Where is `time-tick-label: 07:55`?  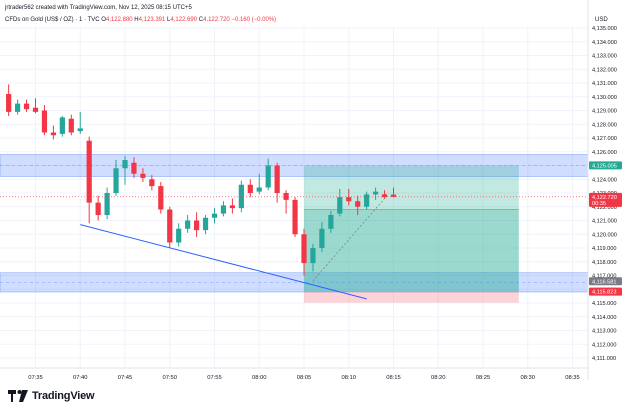 time-tick-label: 07:55 is located at coordinates (214, 378).